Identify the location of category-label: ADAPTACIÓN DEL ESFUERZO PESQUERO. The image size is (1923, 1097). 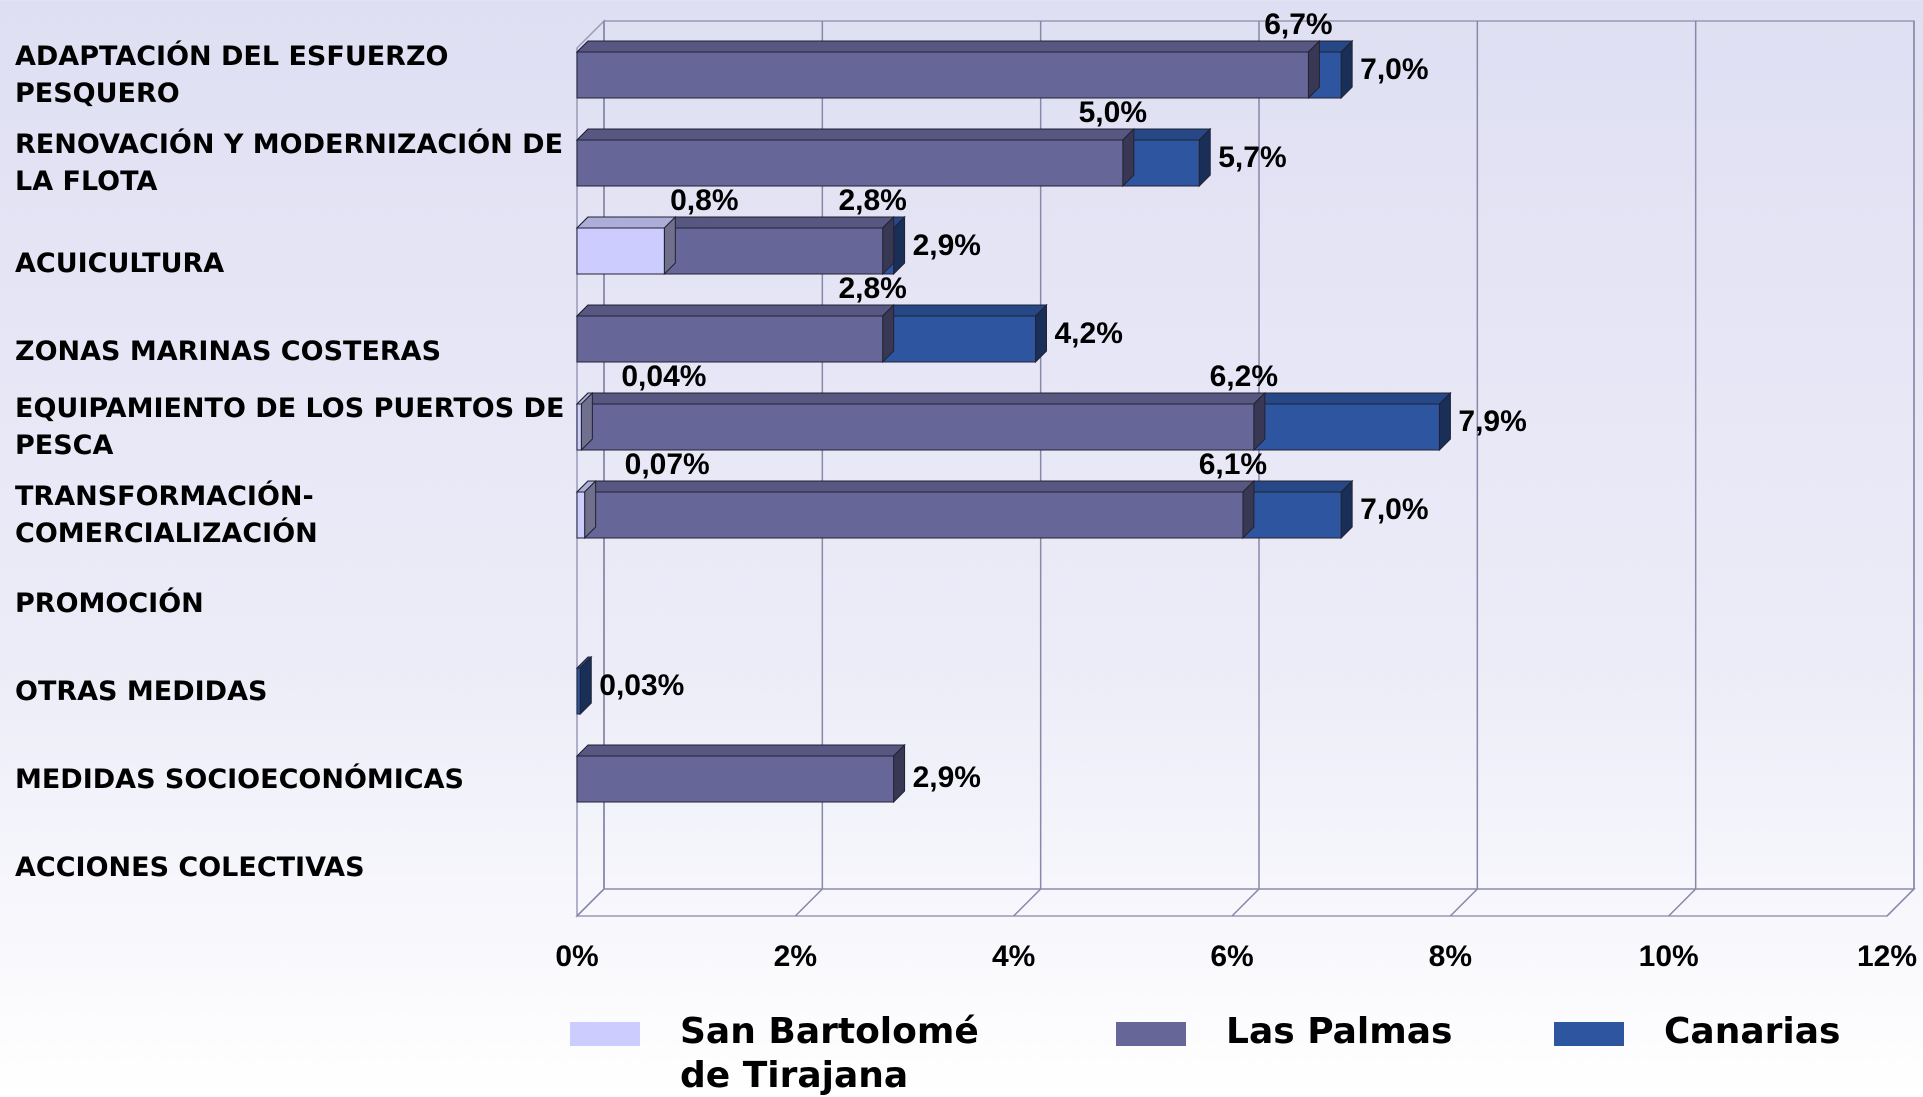
(232, 75).